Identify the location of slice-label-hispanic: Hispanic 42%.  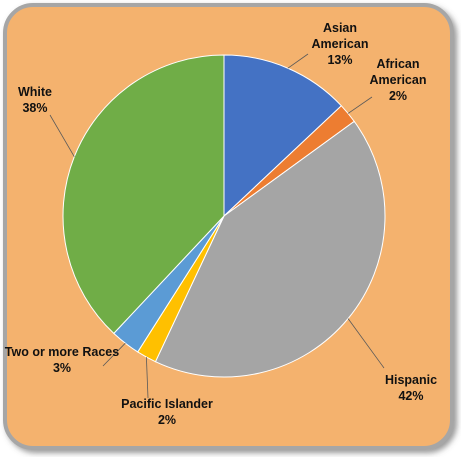
(411, 388).